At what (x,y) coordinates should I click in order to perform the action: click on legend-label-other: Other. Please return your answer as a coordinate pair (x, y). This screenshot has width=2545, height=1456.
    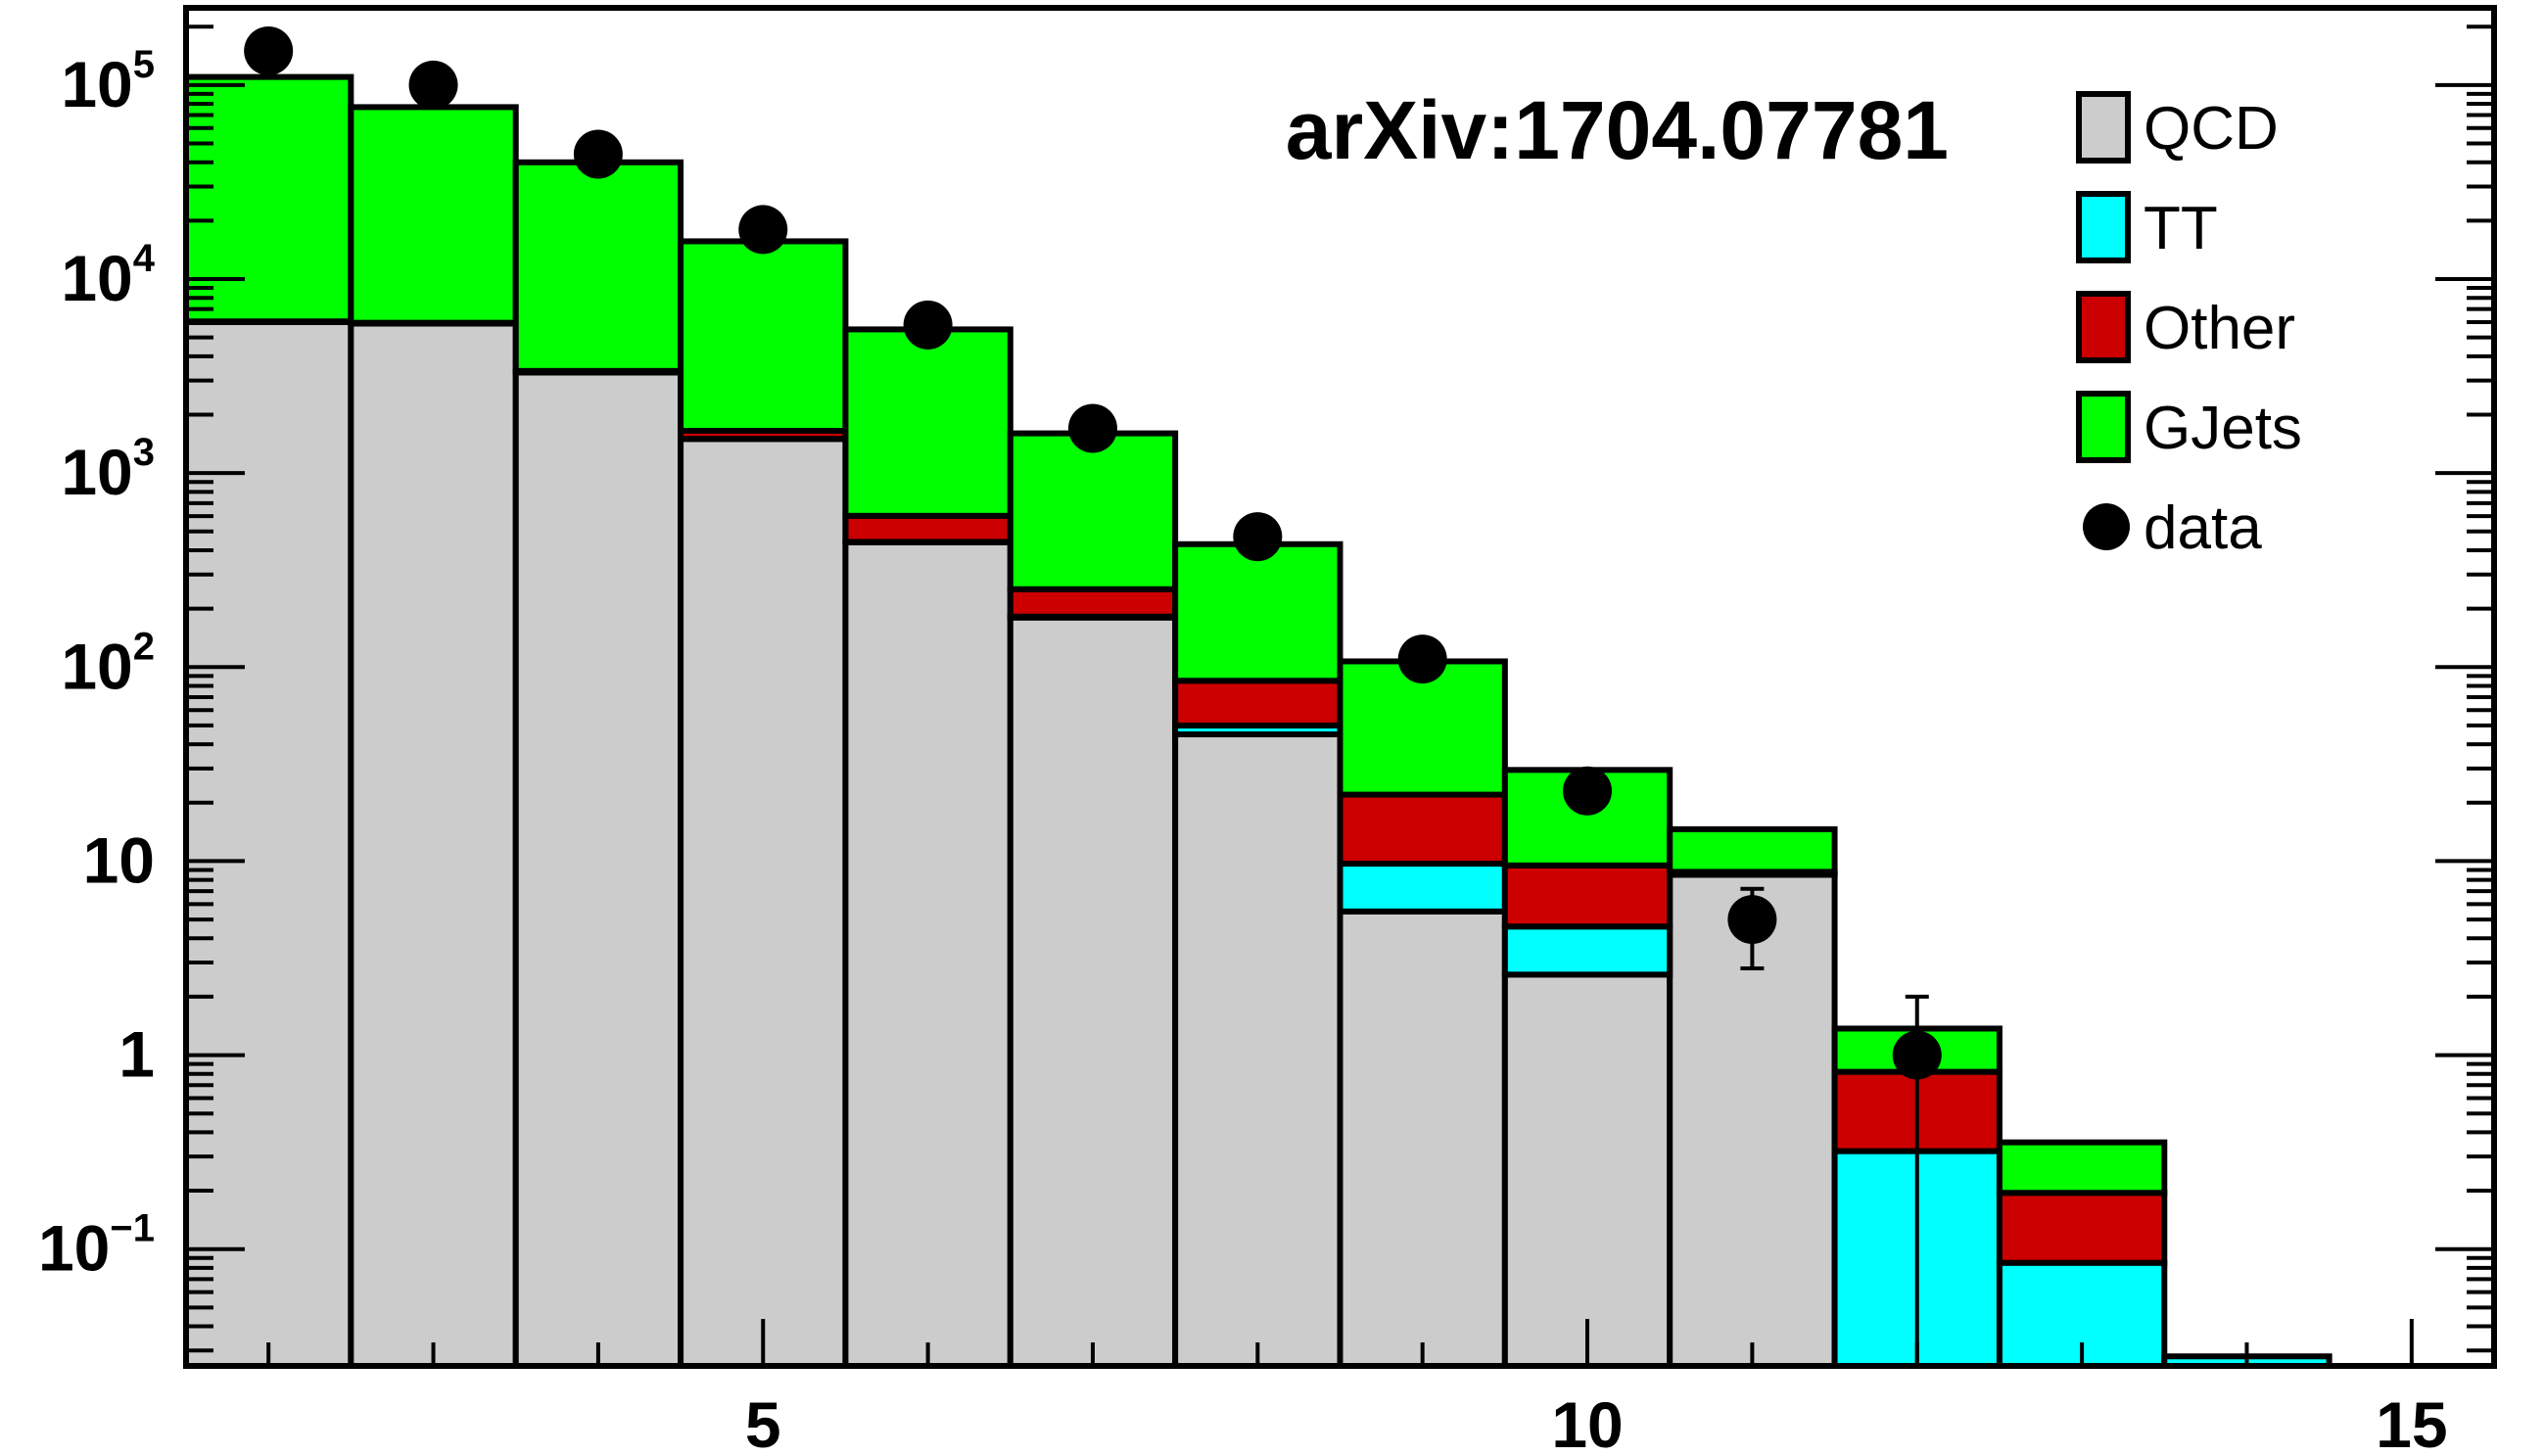
    Looking at the image, I should click on (2219, 328).